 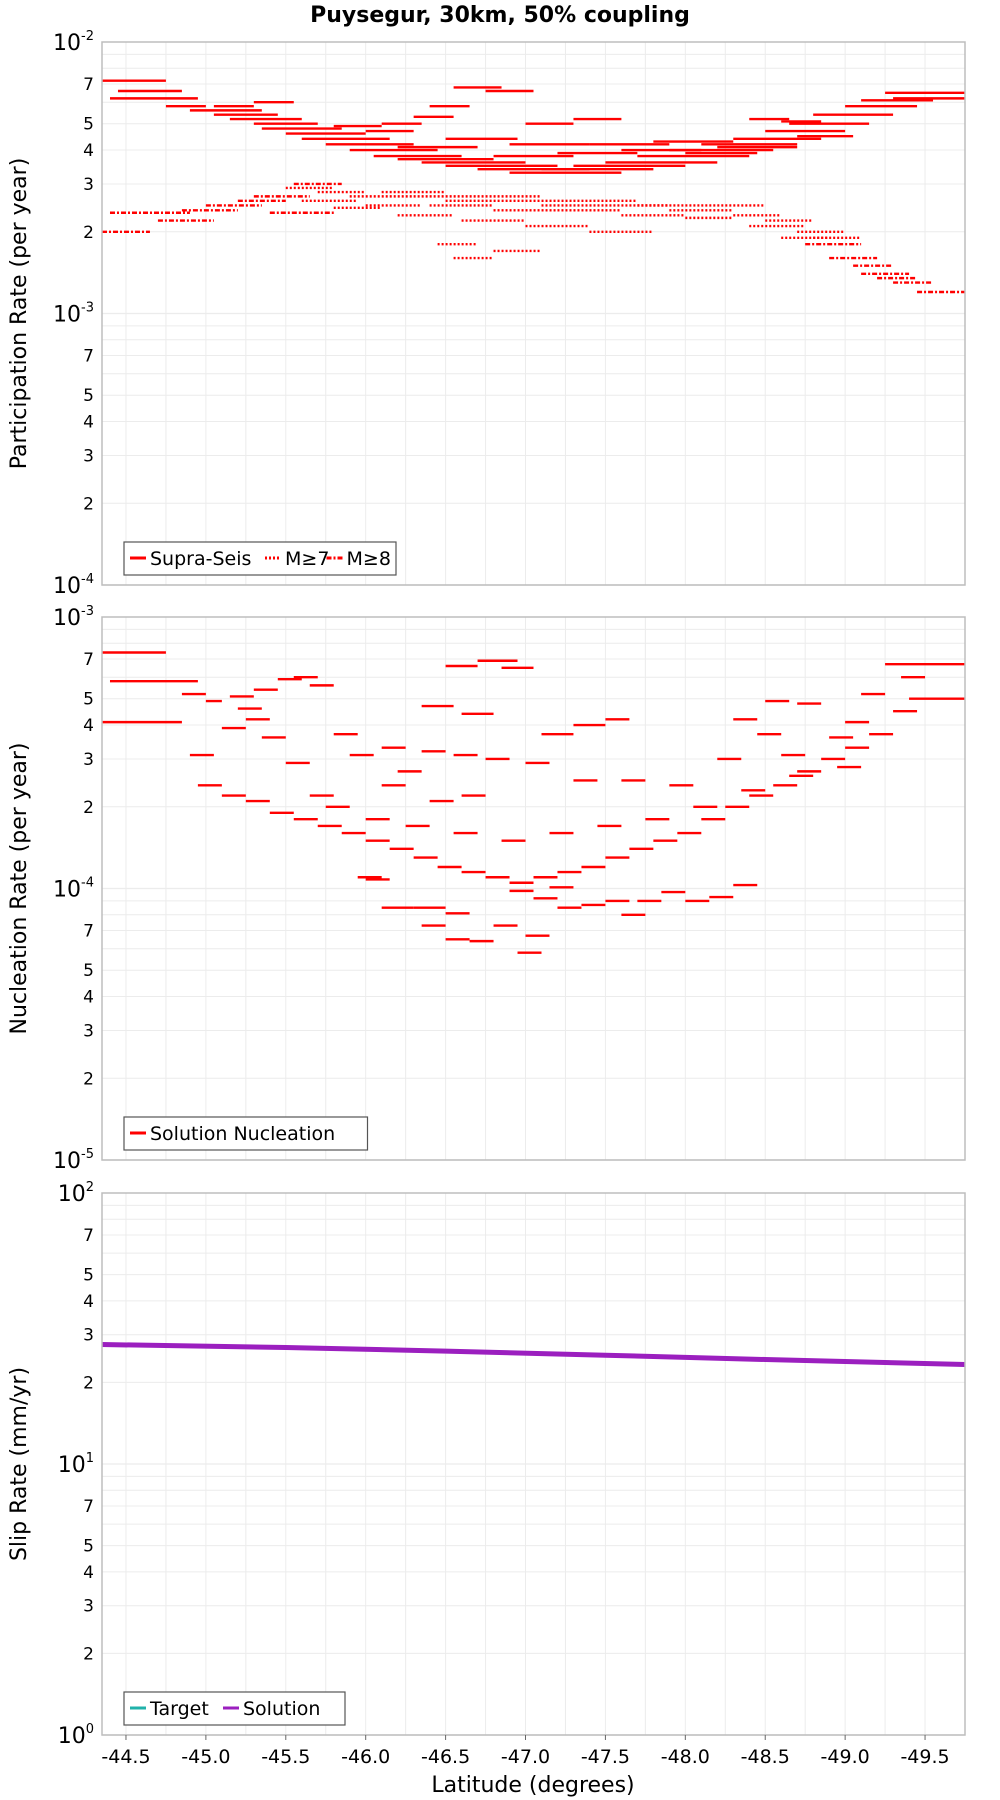 What do you see at coordinates (73, 1160) in the screenshot?
I see `y-decade-label: 10-5` at bounding box center [73, 1160].